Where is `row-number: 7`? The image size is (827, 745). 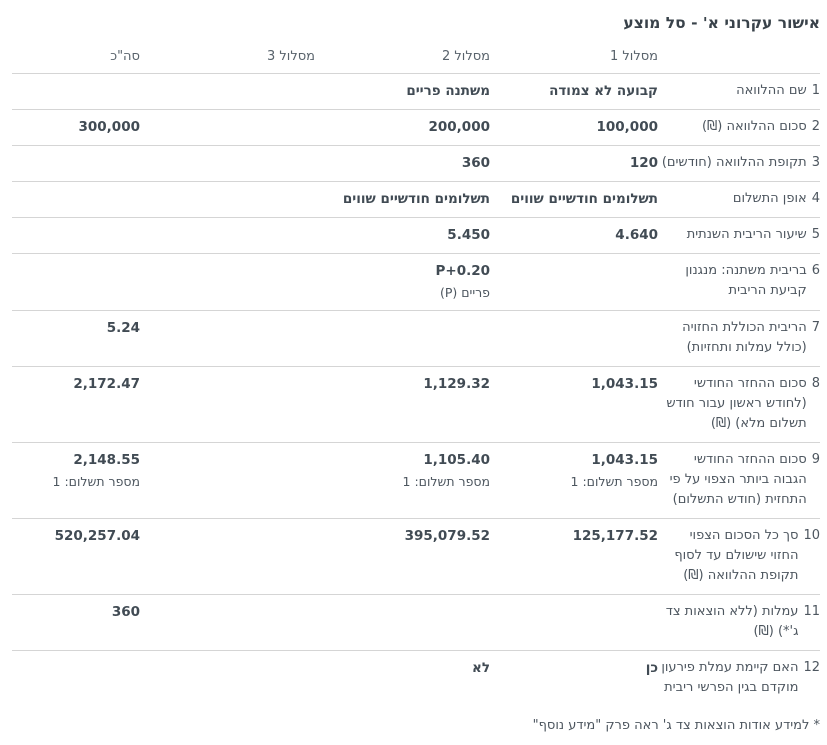 row-number: 7 is located at coordinates (815, 327).